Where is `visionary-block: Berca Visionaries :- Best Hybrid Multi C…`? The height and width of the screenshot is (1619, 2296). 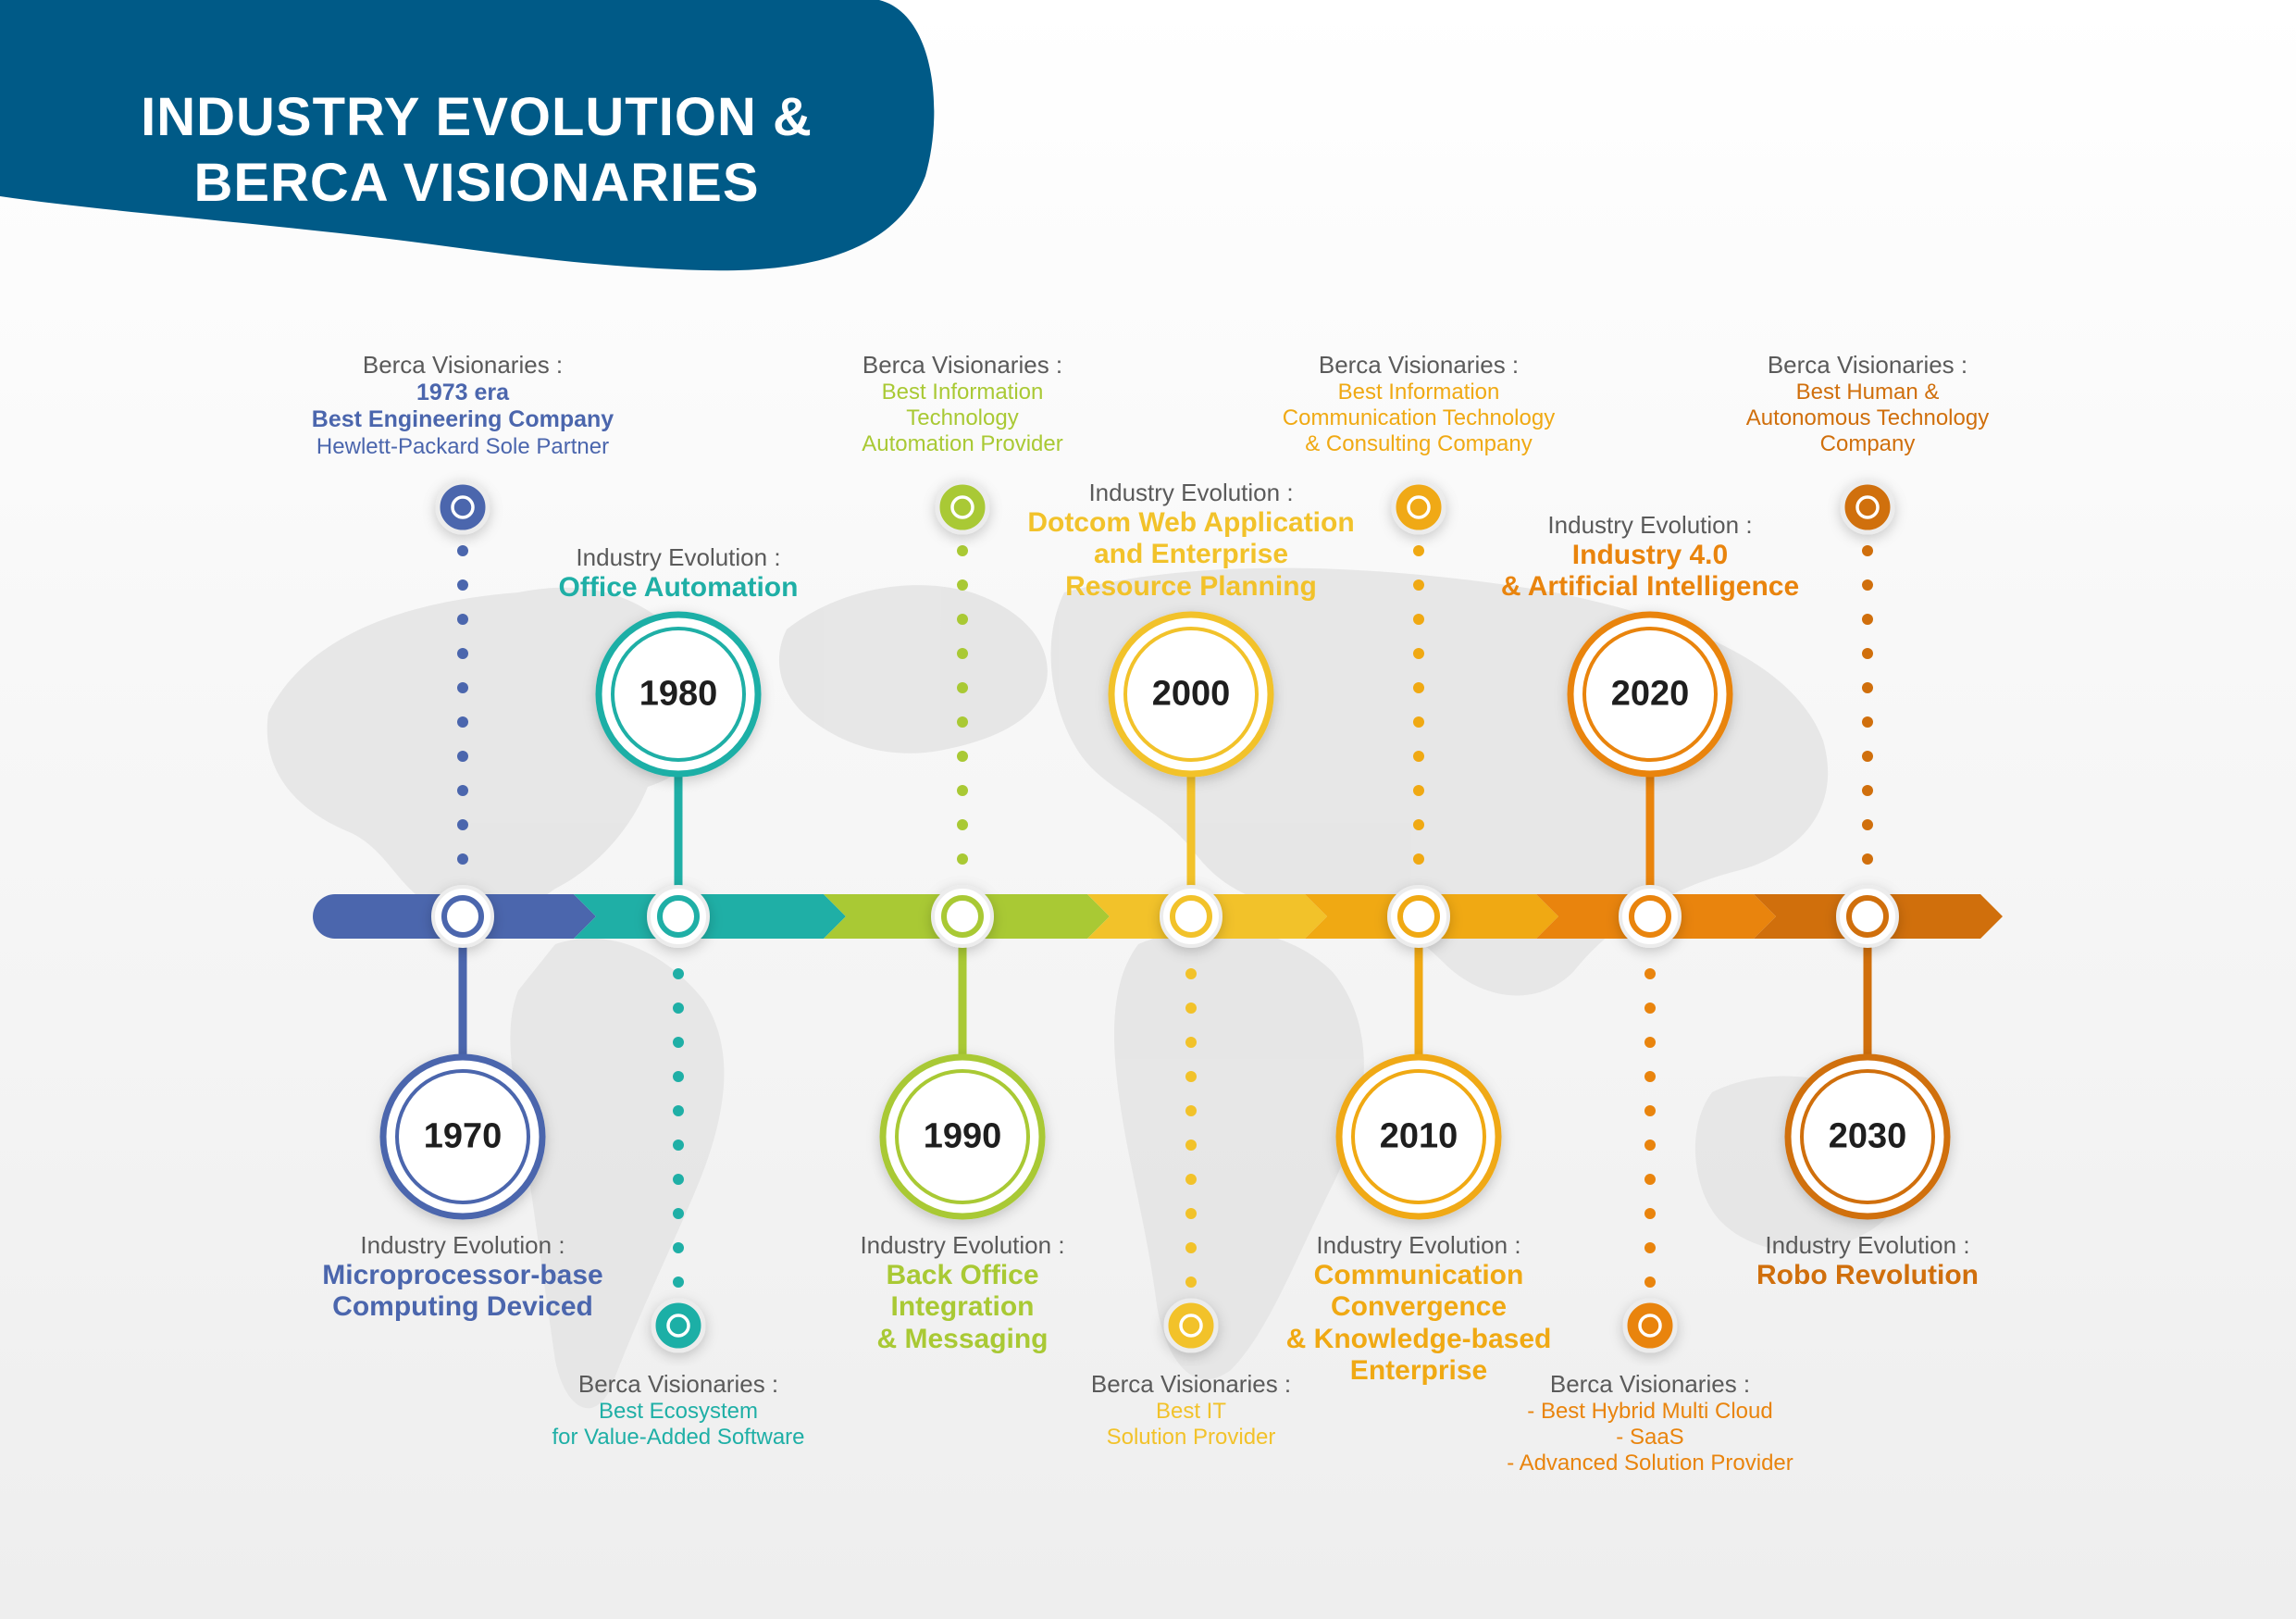
visionary-block: Berca Visionaries :- Best Hybrid Multi C… is located at coordinates (1650, 1424).